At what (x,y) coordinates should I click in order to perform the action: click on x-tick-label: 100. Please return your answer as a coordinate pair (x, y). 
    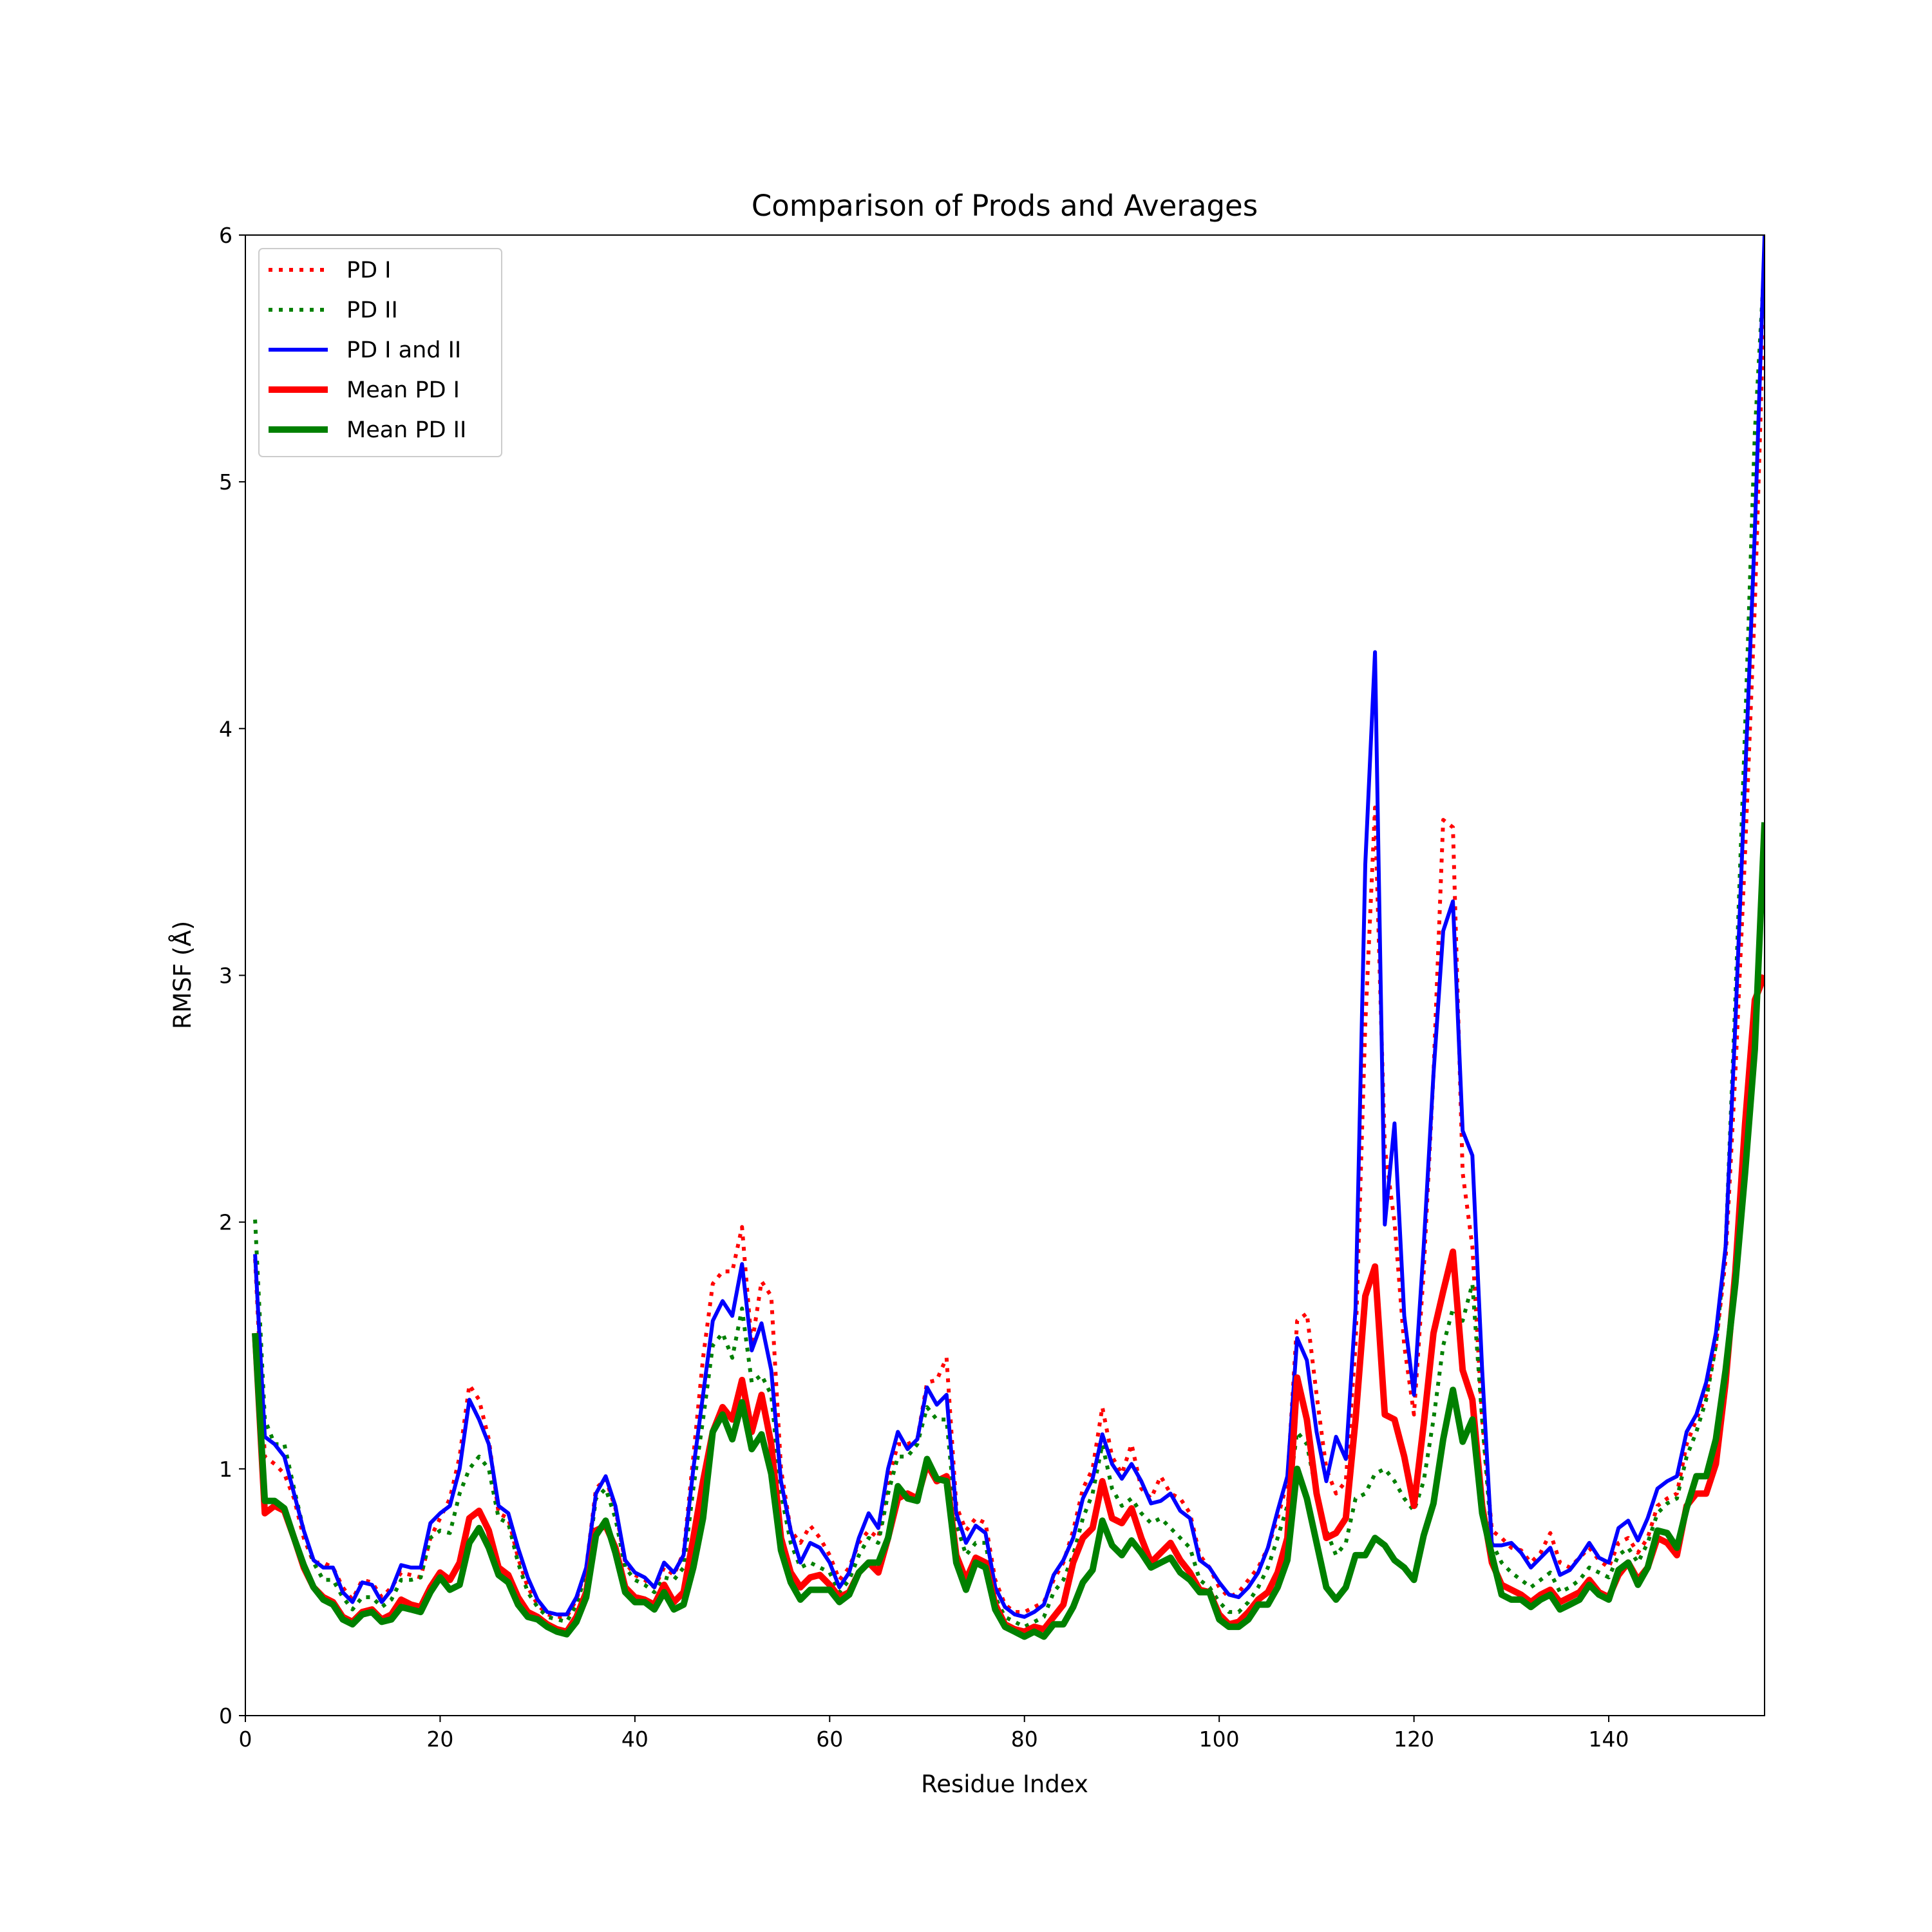
    Looking at the image, I should click on (1220, 1739).